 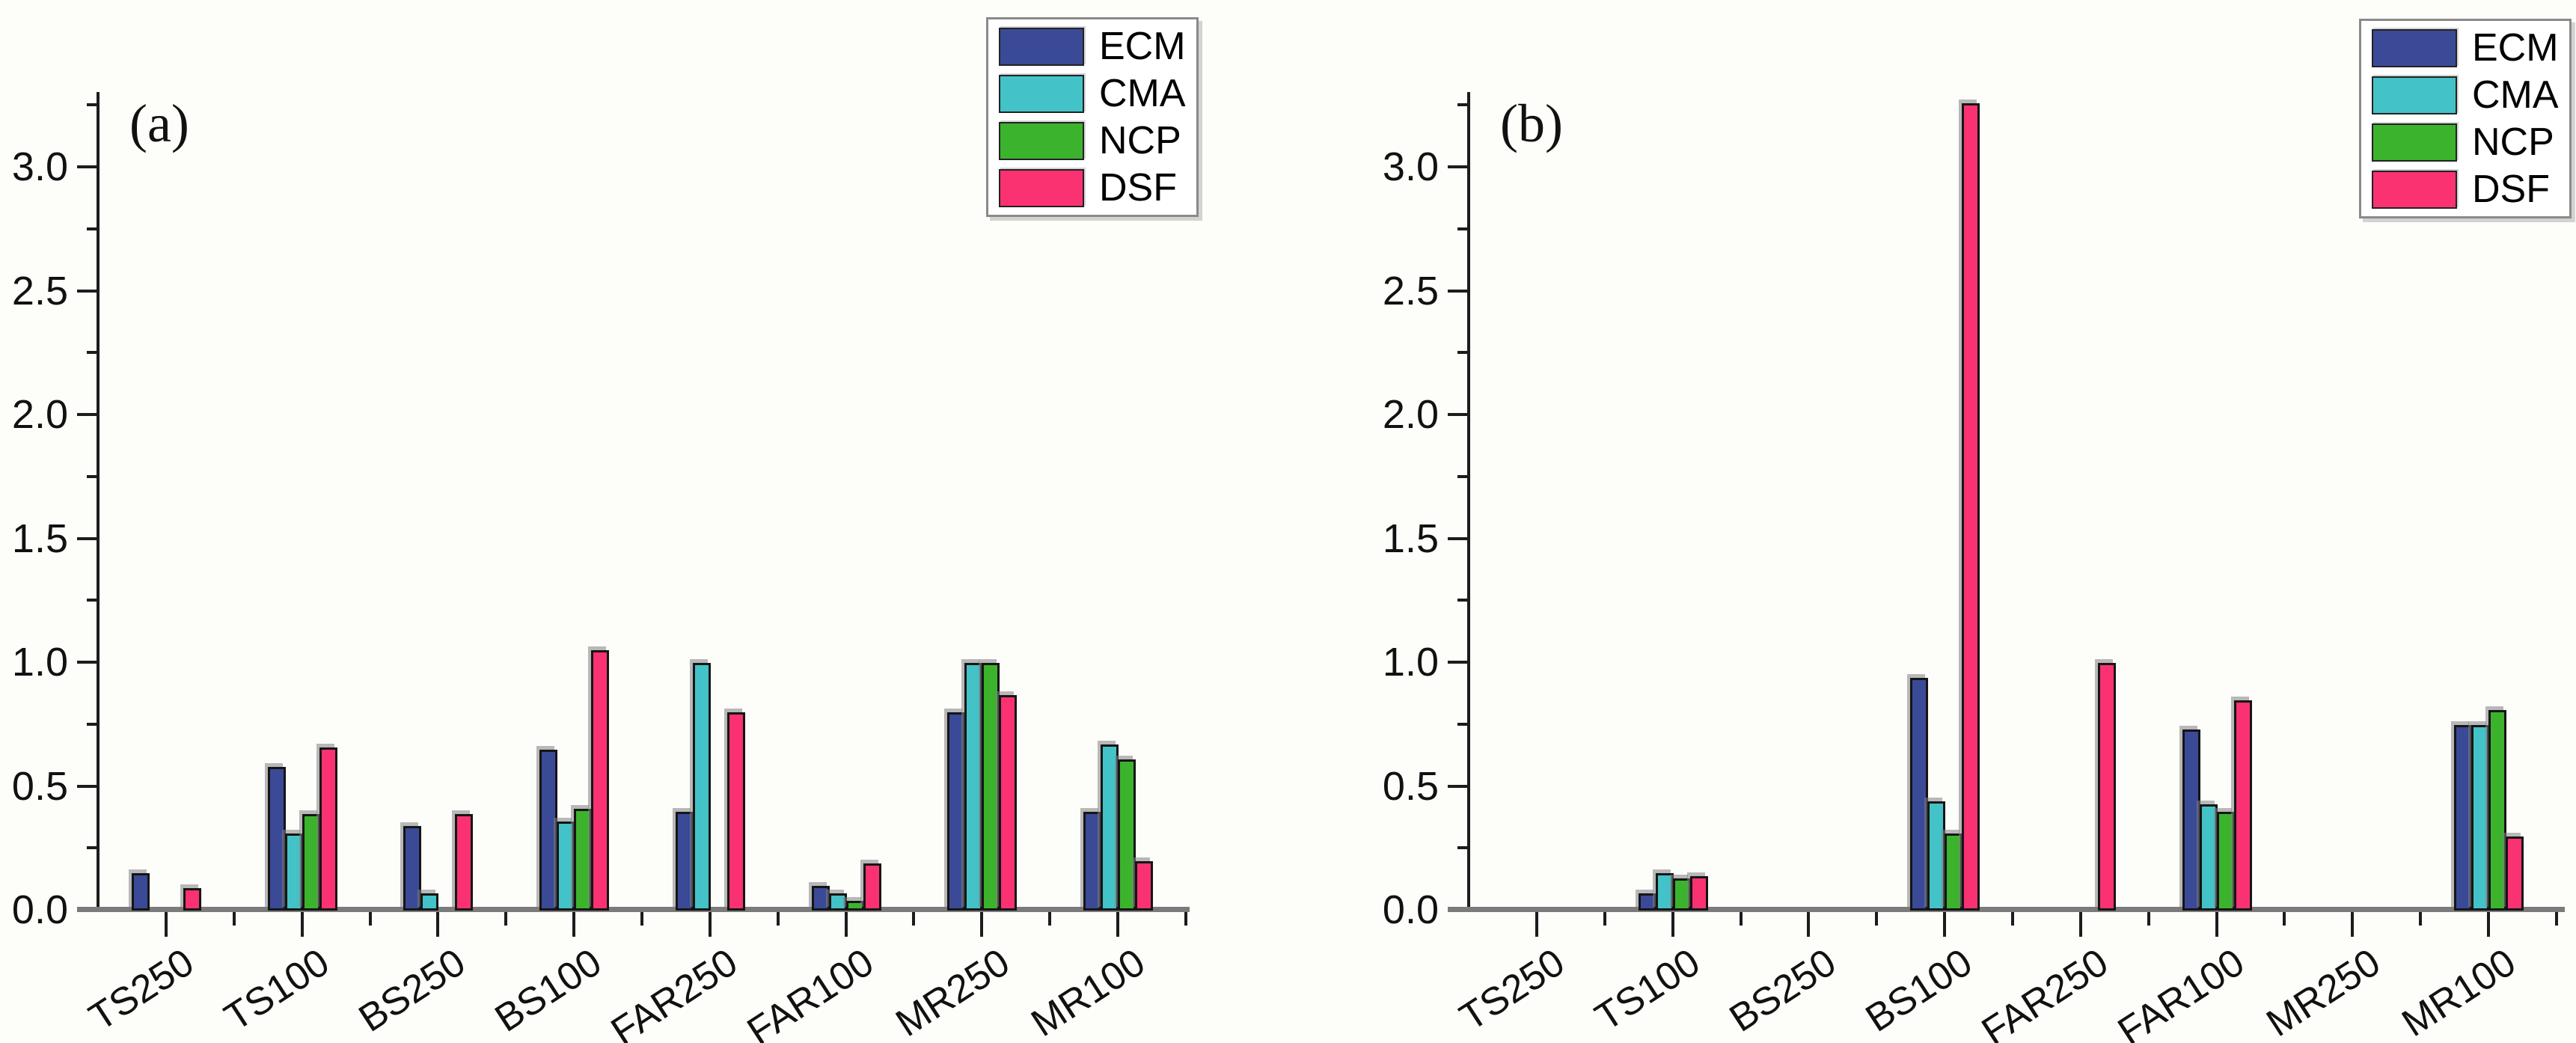 What do you see at coordinates (159, 123) in the screenshot?
I see `panel-letter: (a)` at bounding box center [159, 123].